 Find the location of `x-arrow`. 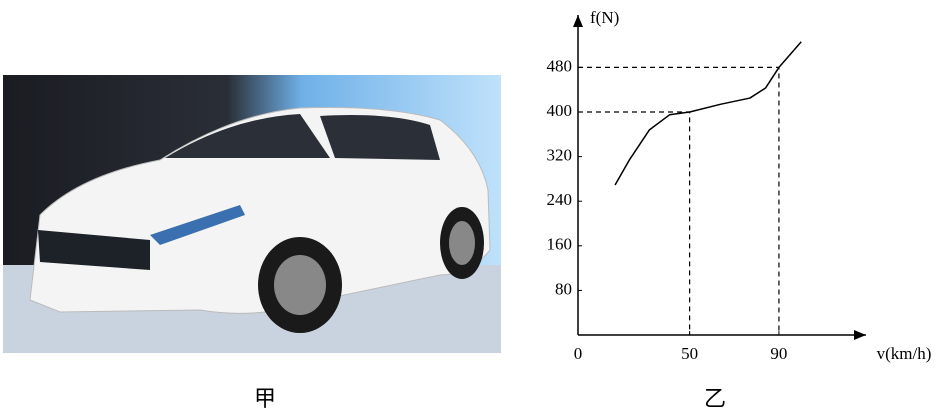

x-arrow is located at coordinates (860, 335).